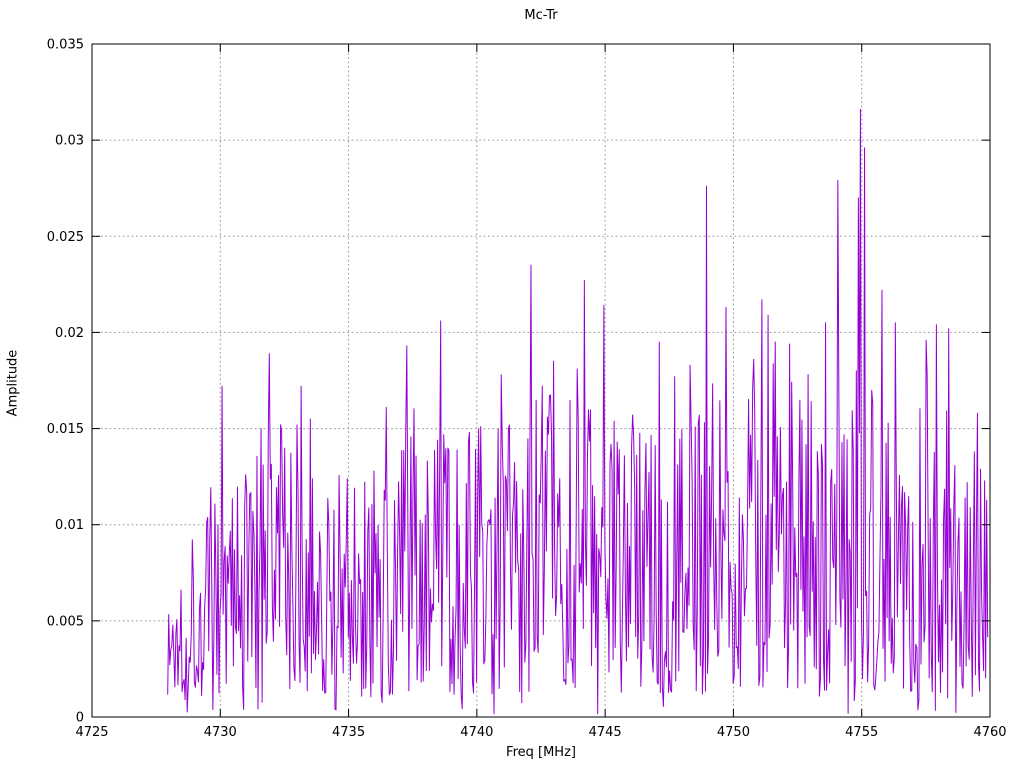 The width and height of the screenshot is (1024, 768). What do you see at coordinates (65, 382) in the screenshot?
I see `y-tick-labels: 0 0.005 0.01 0.015 0.02 0.025 0.03 0.035` at bounding box center [65, 382].